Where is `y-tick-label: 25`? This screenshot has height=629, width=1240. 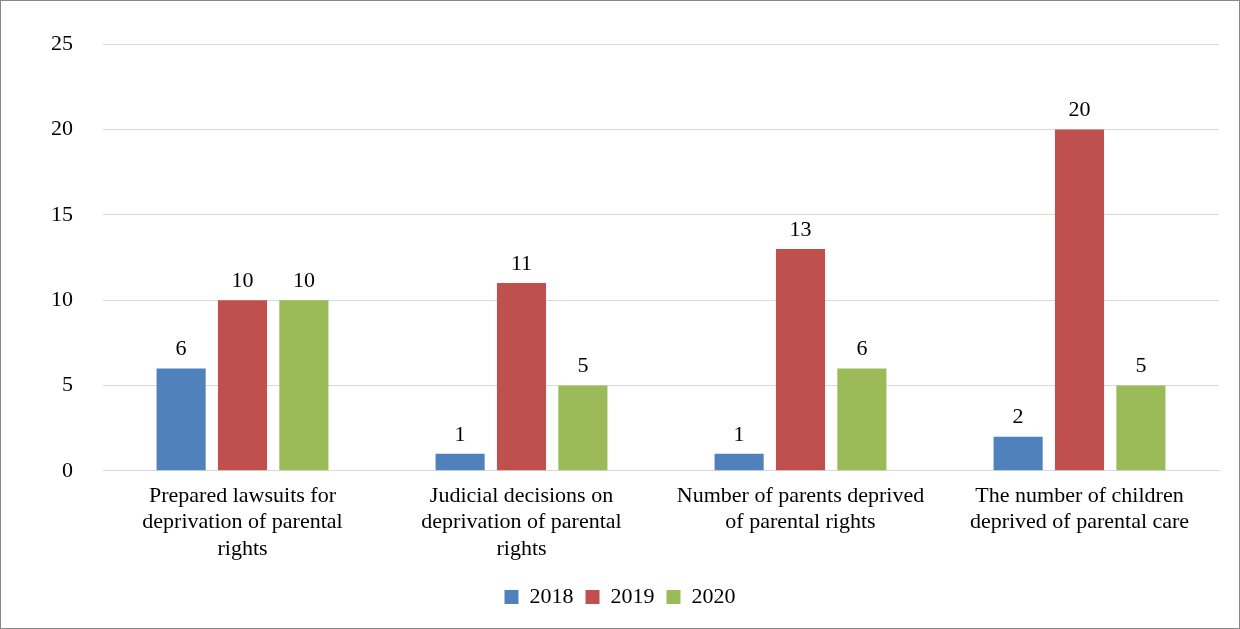 y-tick-label: 25 is located at coordinates (62, 42).